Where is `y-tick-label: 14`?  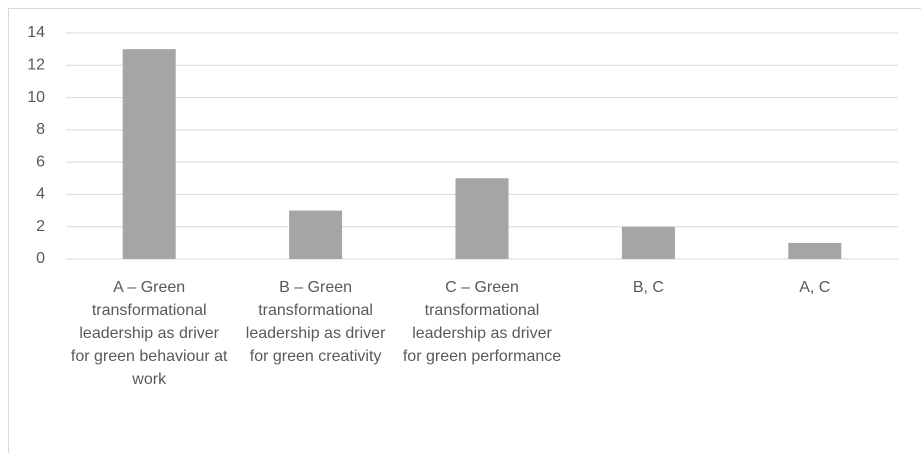
y-tick-label: 14 is located at coordinates (36, 32).